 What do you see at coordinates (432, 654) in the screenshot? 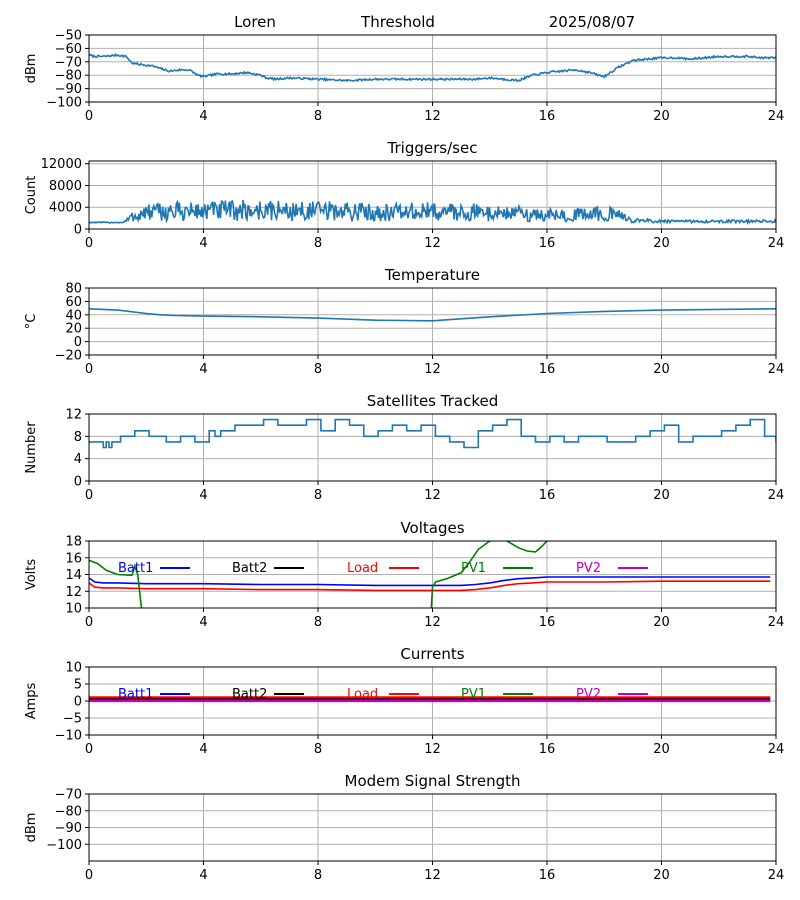
I see `chart-title: Currents` at bounding box center [432, 654].